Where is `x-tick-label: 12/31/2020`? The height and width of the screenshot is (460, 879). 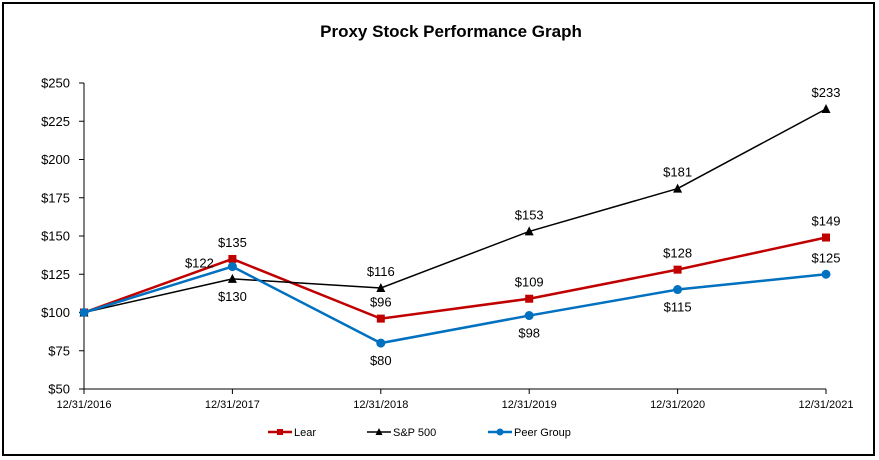
x-tick-label: 12/31/2020 is located at coordinates (677, 405).